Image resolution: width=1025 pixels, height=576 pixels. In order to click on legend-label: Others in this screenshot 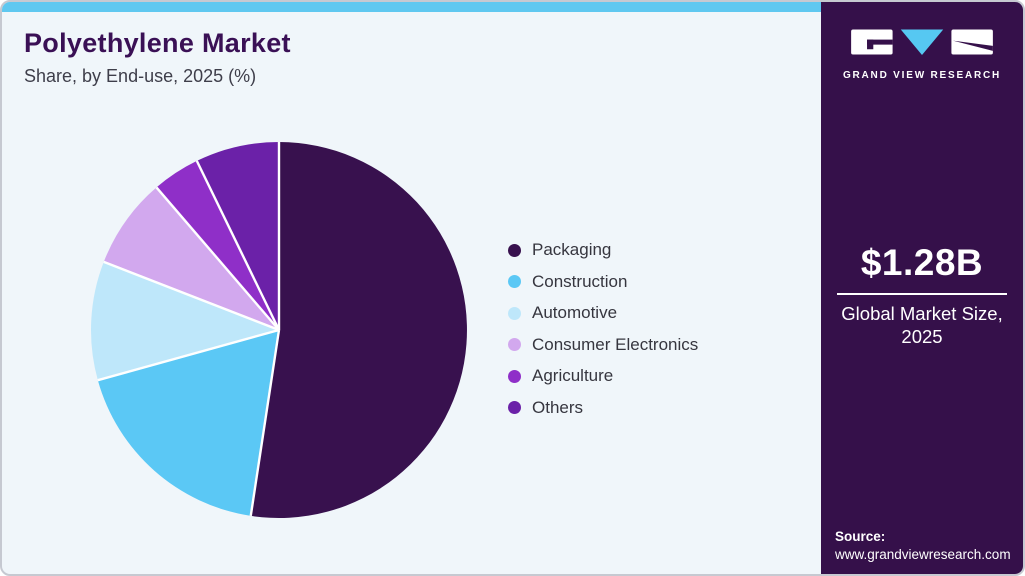, I will do `click(558, 407)`.